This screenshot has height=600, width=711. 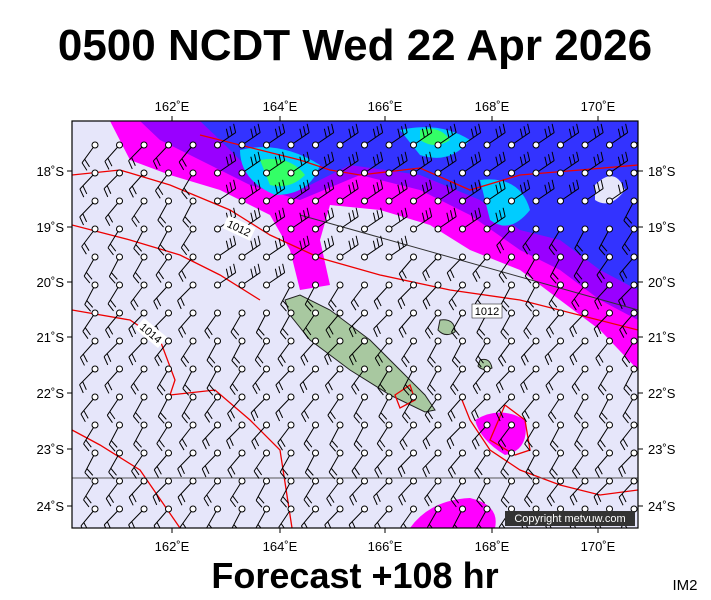 What do you see at coordinates (51, 449) in the screenshot?
I see `lat-label: 23˚S` at bounding box center [51, 449].